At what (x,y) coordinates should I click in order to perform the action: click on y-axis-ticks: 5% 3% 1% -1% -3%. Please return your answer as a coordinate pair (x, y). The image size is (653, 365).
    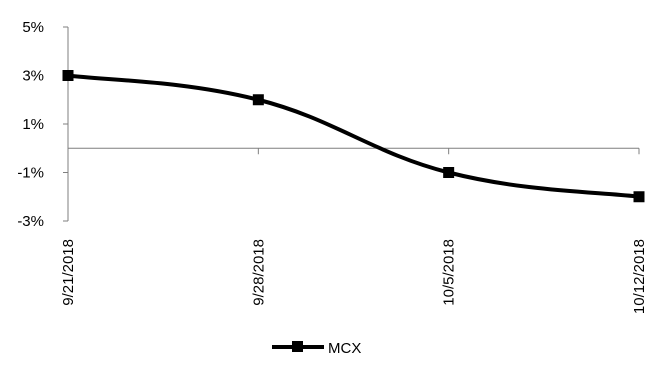
    Looking at the image, I should click on (42, 124).